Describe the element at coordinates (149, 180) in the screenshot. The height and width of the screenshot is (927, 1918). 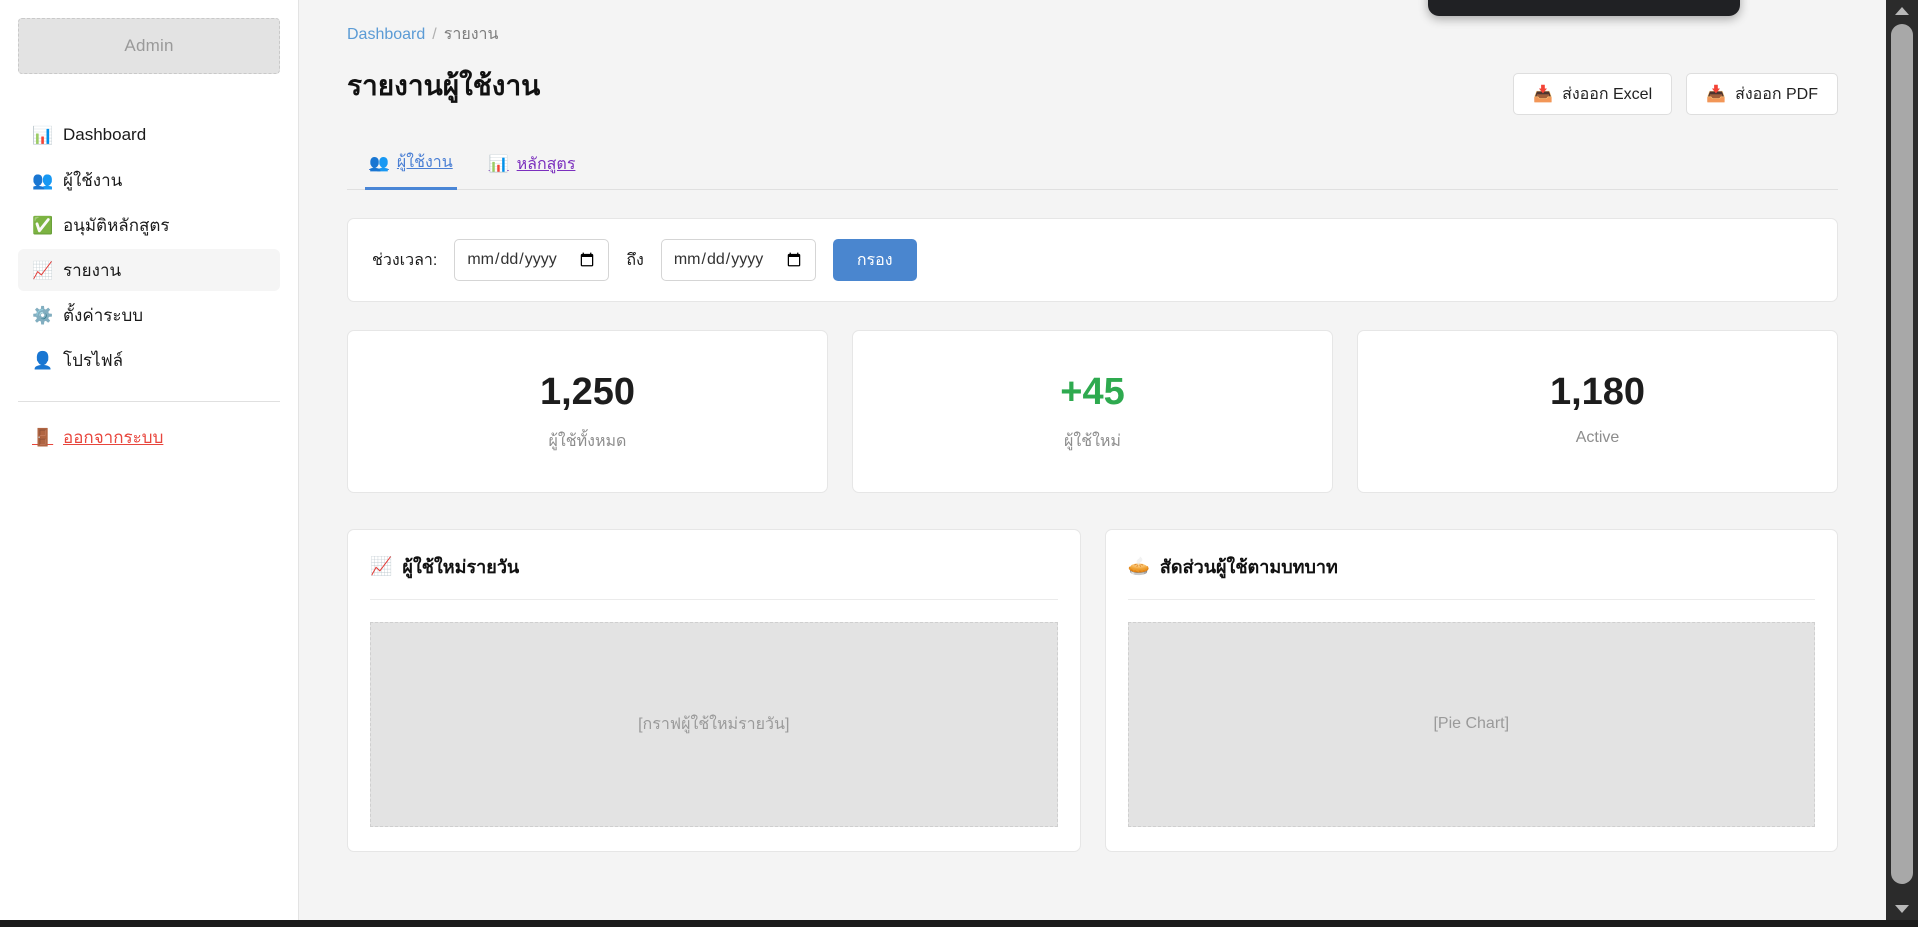
I see `sidebar-item-users: 👥 ผู้ใช้งาน` at that location.